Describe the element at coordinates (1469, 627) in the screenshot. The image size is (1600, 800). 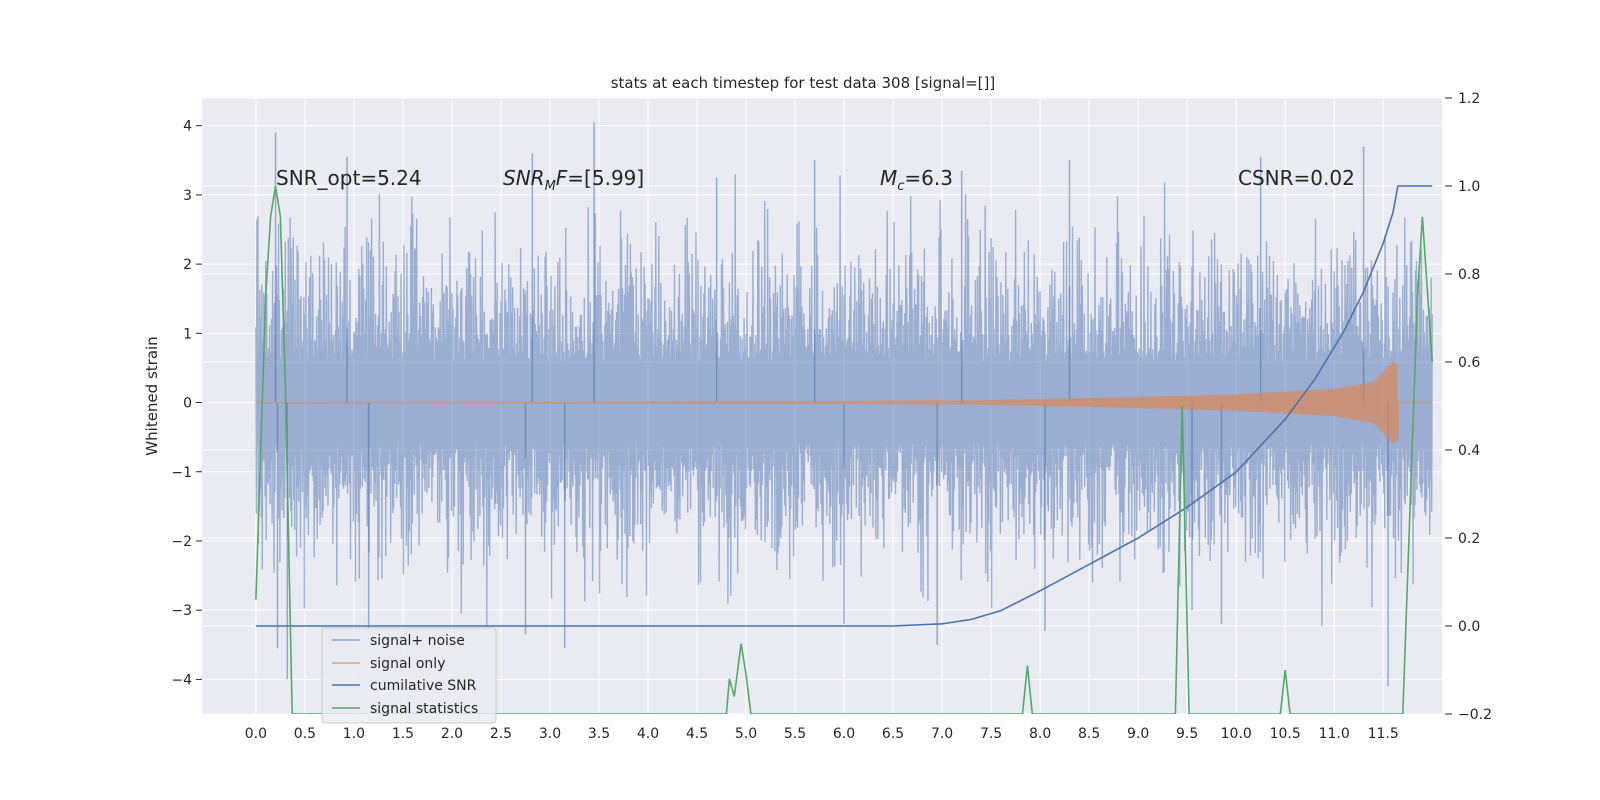
I see `y2-tick-label: 0.0` at that location.